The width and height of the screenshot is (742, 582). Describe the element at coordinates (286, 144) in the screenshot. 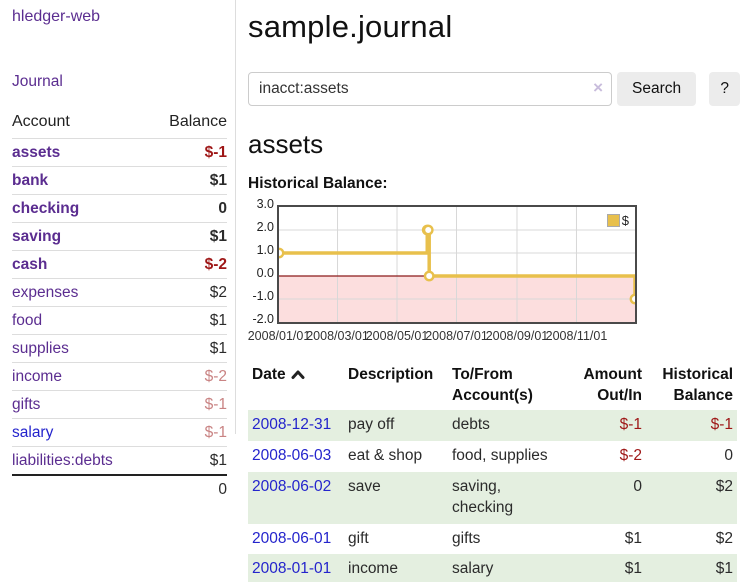

I see `account-section-title: assets` at that location.